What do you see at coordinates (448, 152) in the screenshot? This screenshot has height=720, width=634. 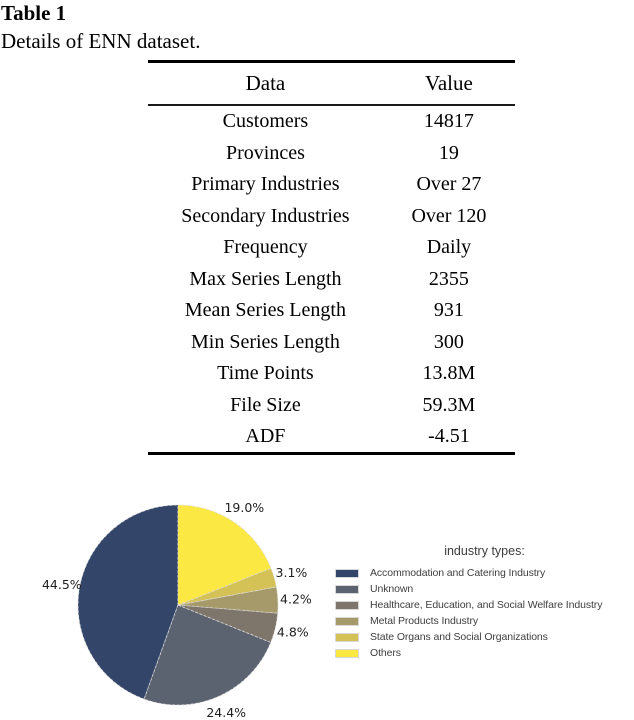 I see `table-cell-value: 19` at bounding box center [448, 152].